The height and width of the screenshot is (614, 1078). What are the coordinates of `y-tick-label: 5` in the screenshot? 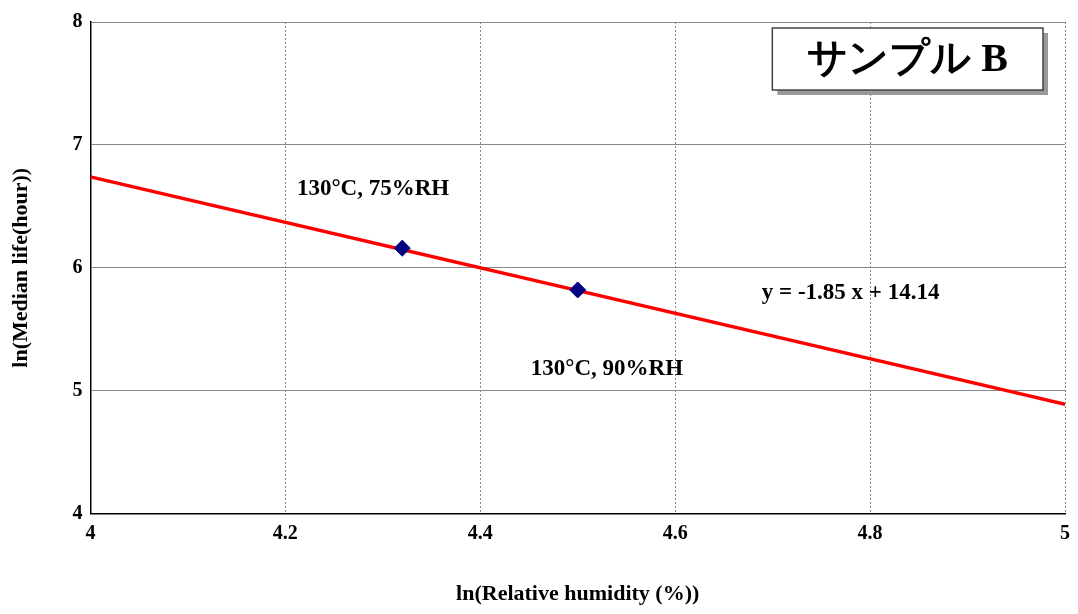 It's located at (77, 388).